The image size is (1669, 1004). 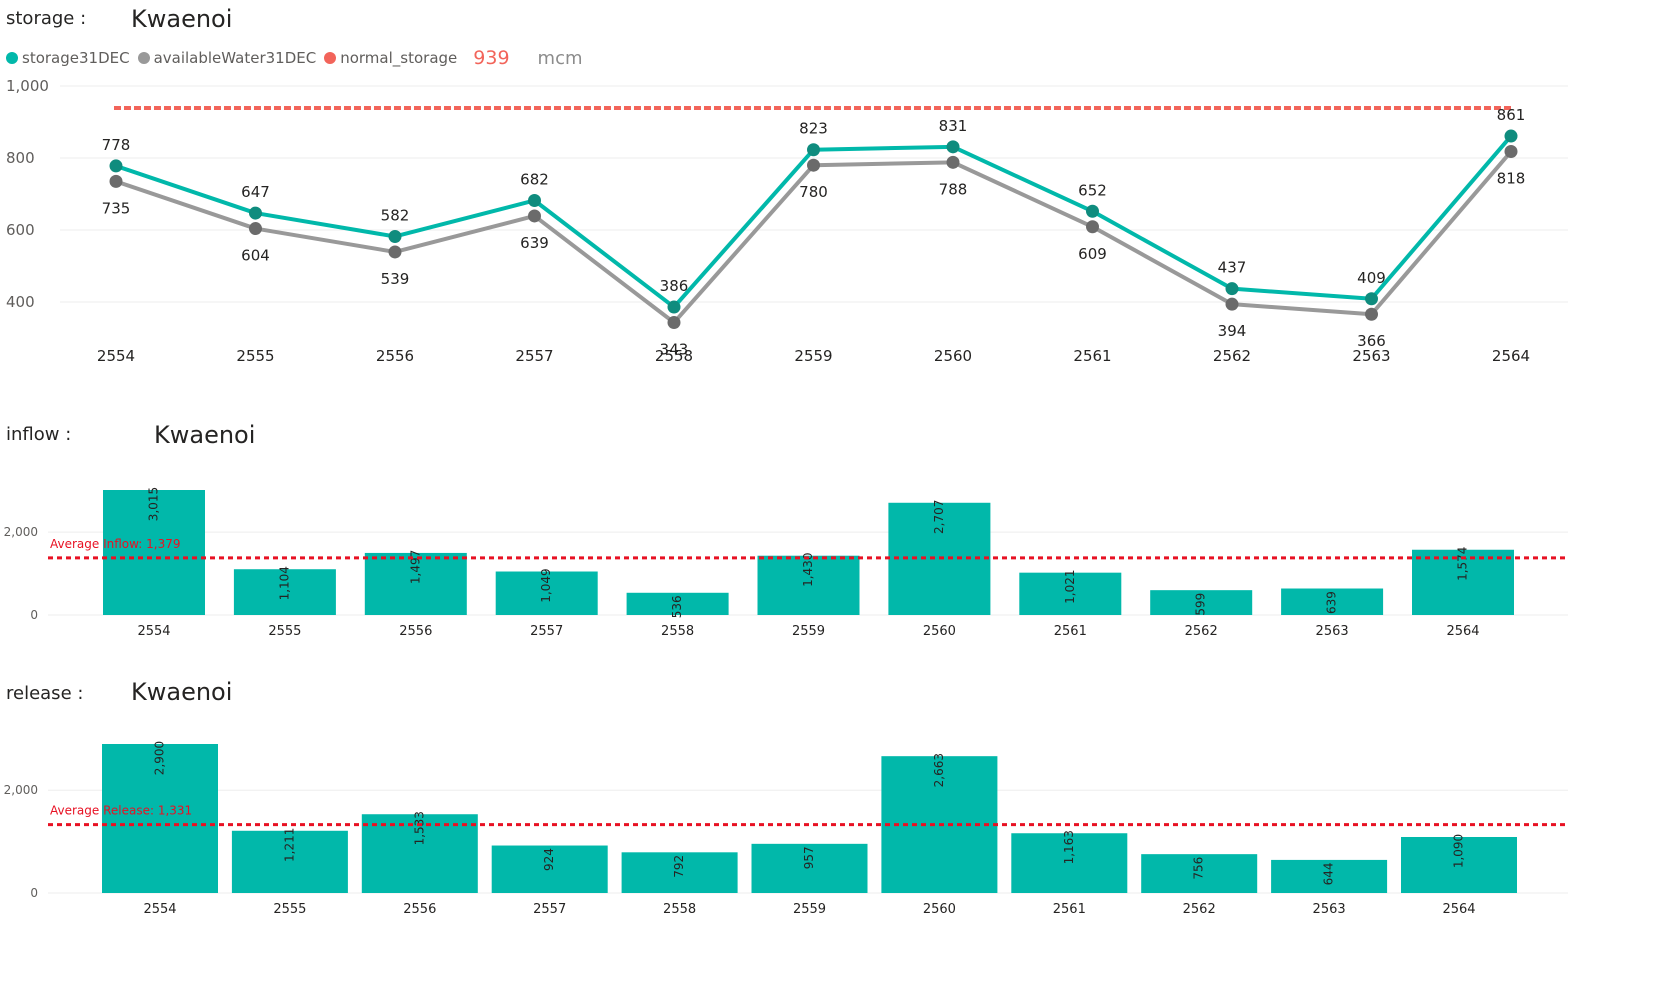 I want to click on bar-value-label: 1,021, so click(x=1070, y=586).